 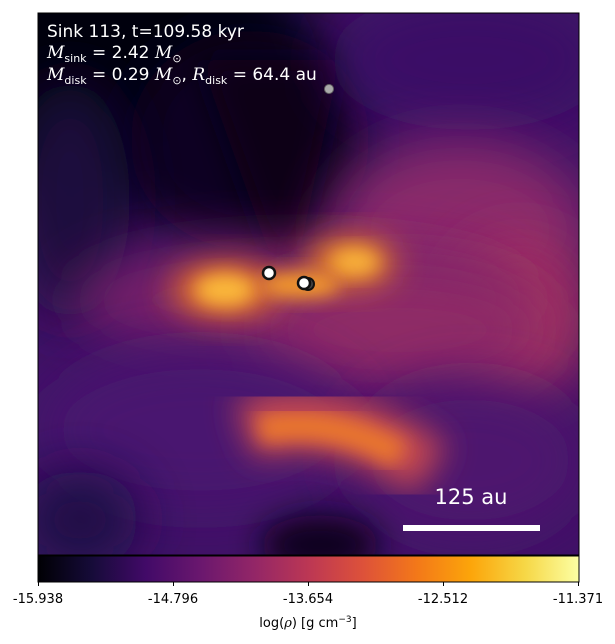 What do you see at coordinates (297, 187) in the screenshot?
I see `sink-particles` at bounding box center [297, 187].